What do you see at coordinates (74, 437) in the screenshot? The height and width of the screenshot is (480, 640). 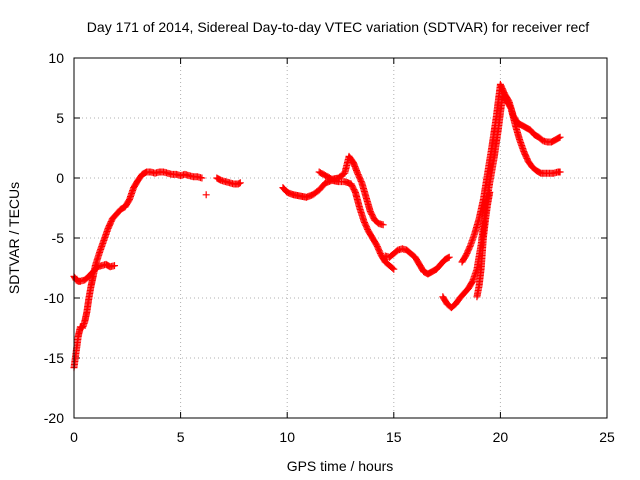 I see `x-tick-label: 0` at bounding box center [74, 437].